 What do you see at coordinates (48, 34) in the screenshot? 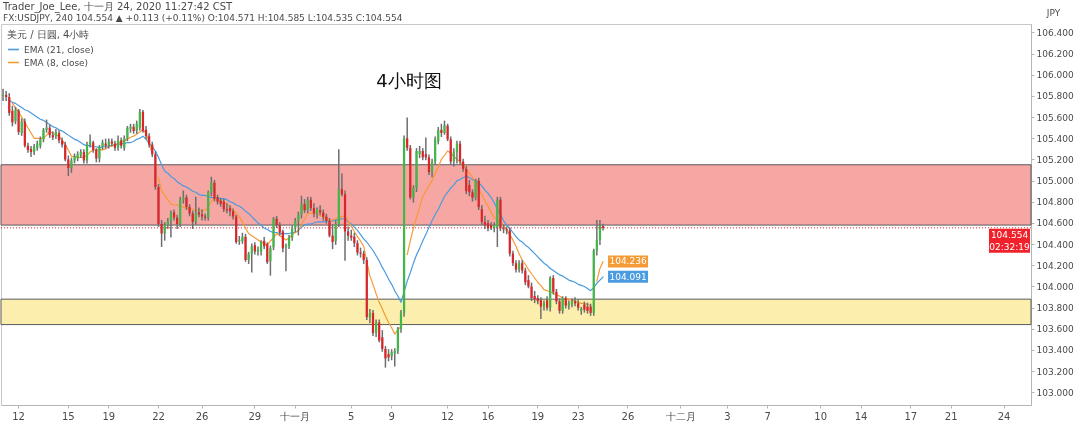
I see `legend-title: 美元 / 日圓, 4小時` at bounding box center [48, 34].